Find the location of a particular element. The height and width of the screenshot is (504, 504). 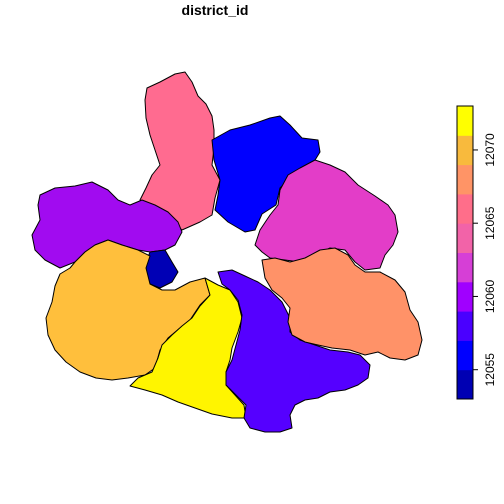

region-south is located at coordinates (188, 348).